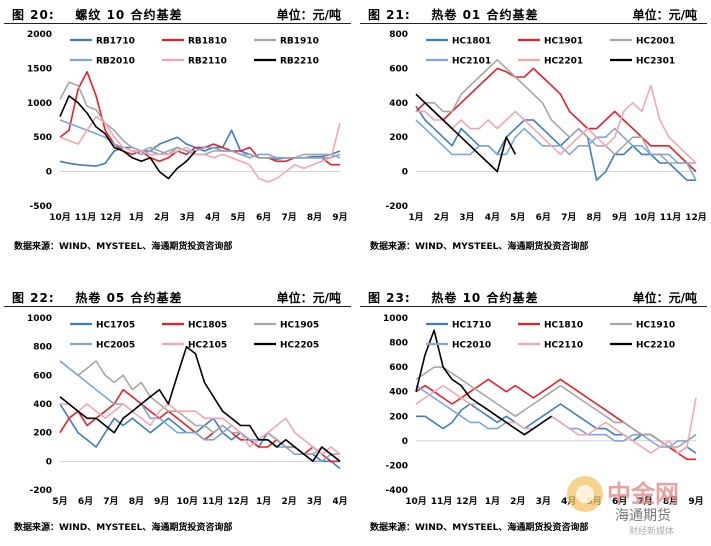  Describe the element at coordinates (655, 346) in the screenshot. I see `legend-label: HC2210` at that location.